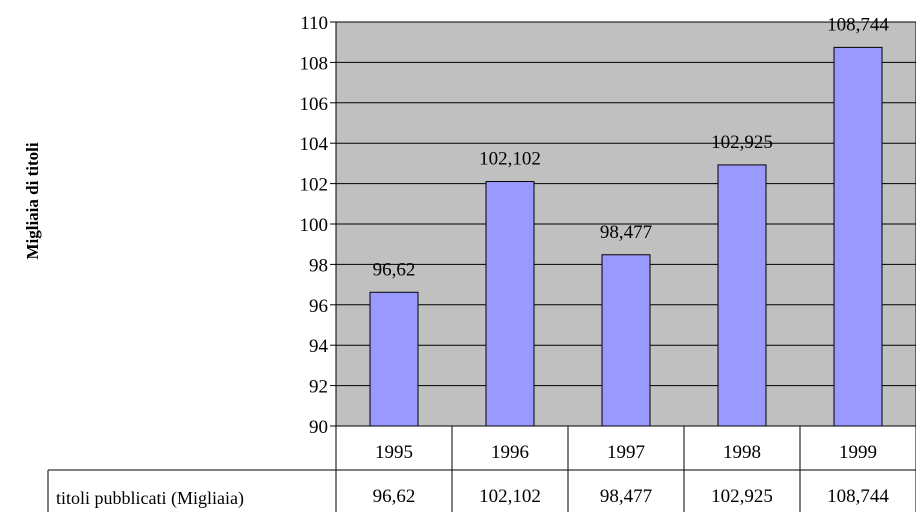  What do you see at coordinates (150, 498) in the screenshot?
I see `table-series-name: titoli pubblicati (Migliaia)` at bounding box center [150, 498].